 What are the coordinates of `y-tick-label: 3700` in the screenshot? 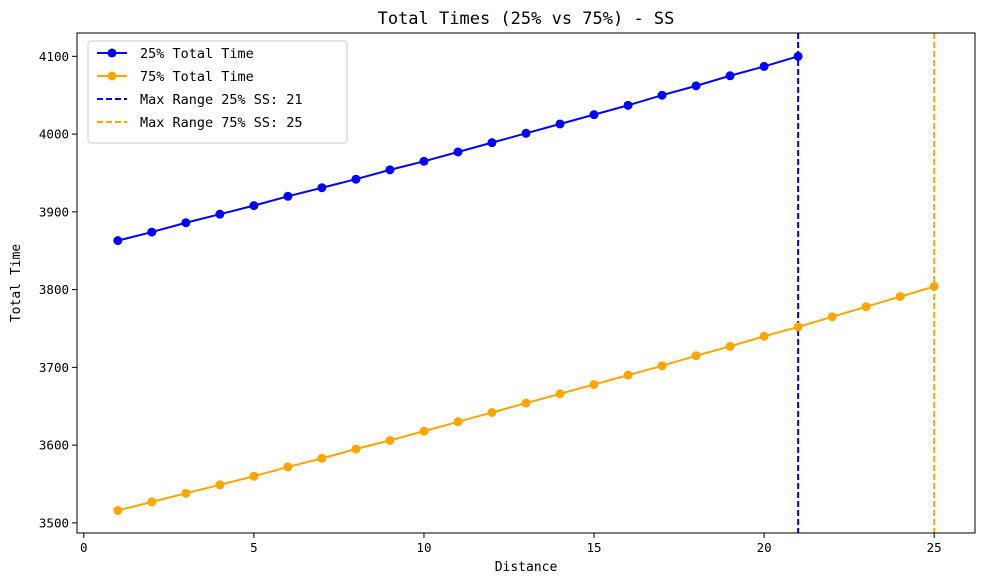 It's located at (54, 367).